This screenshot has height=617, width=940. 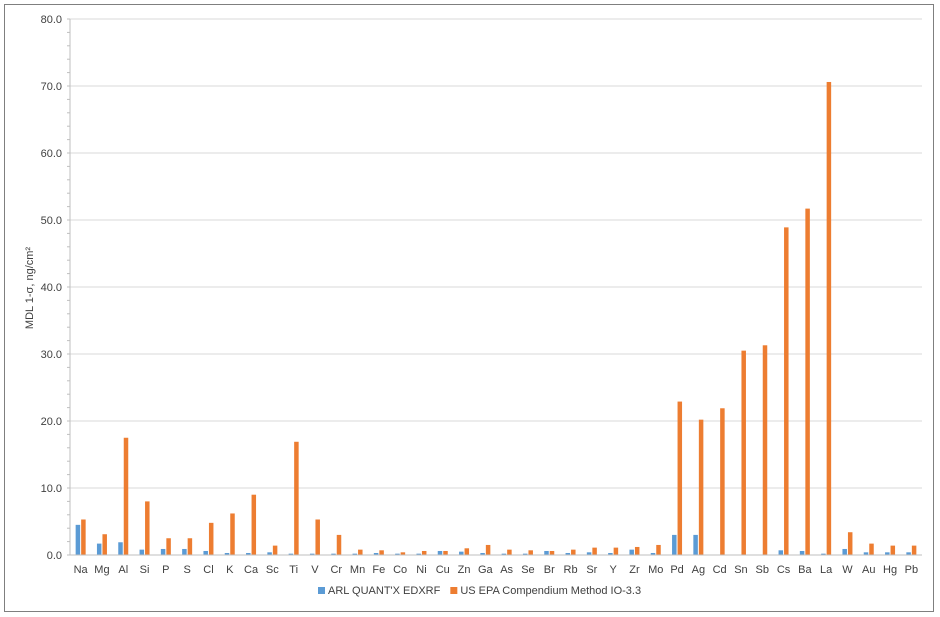 I want to click on x-tick-label: Co, so click(x=400, y=570).